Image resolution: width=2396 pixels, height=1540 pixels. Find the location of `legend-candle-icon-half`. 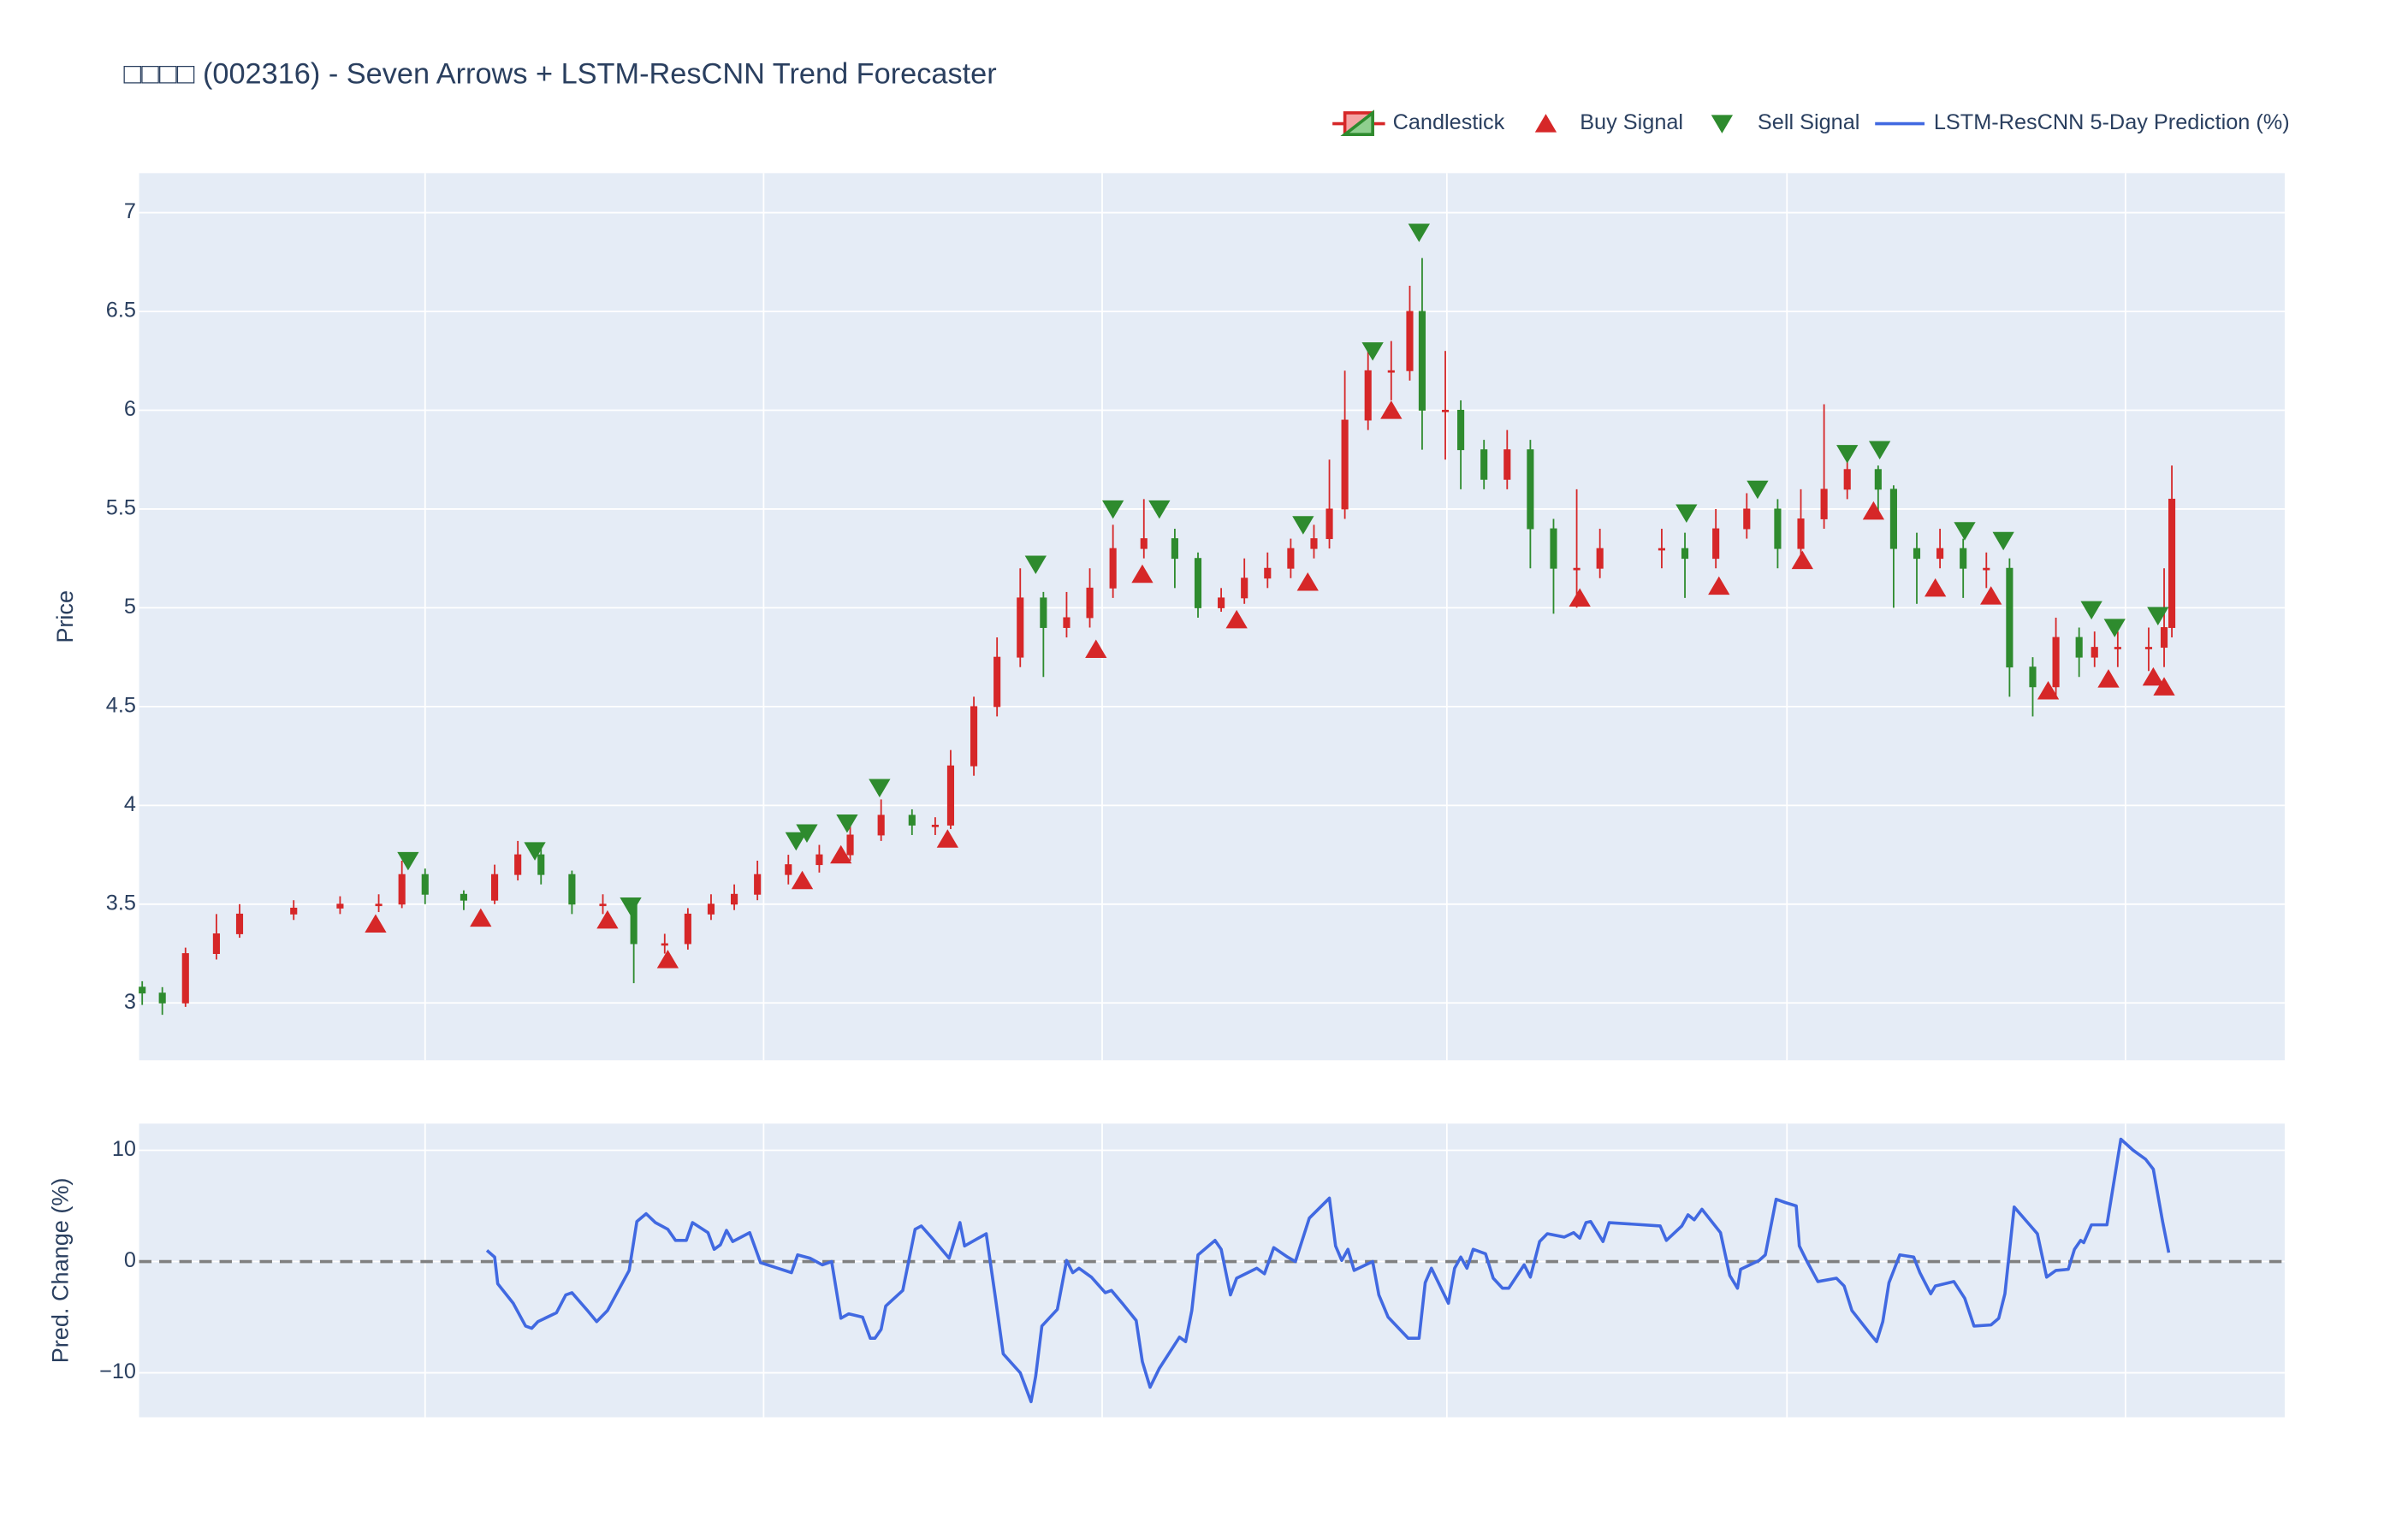

legend-candle-icon-half is located at coordinates (1357, 123).